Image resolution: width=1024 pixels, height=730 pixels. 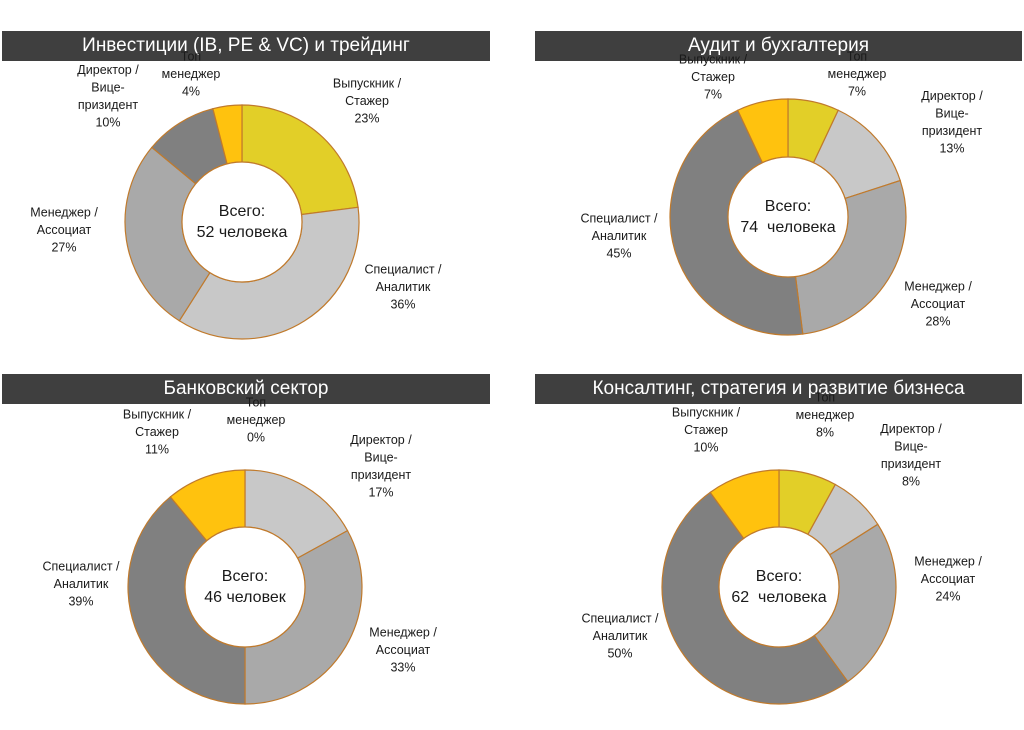 I want to click on donut-hole-investments, so click(x=242, y=222).